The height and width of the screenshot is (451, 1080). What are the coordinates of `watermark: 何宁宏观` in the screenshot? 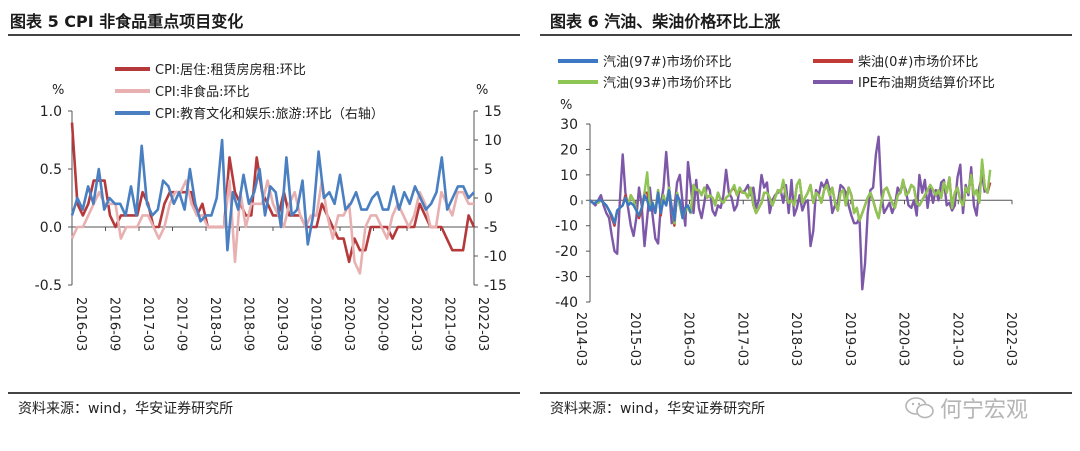 It's located at (984, 410).